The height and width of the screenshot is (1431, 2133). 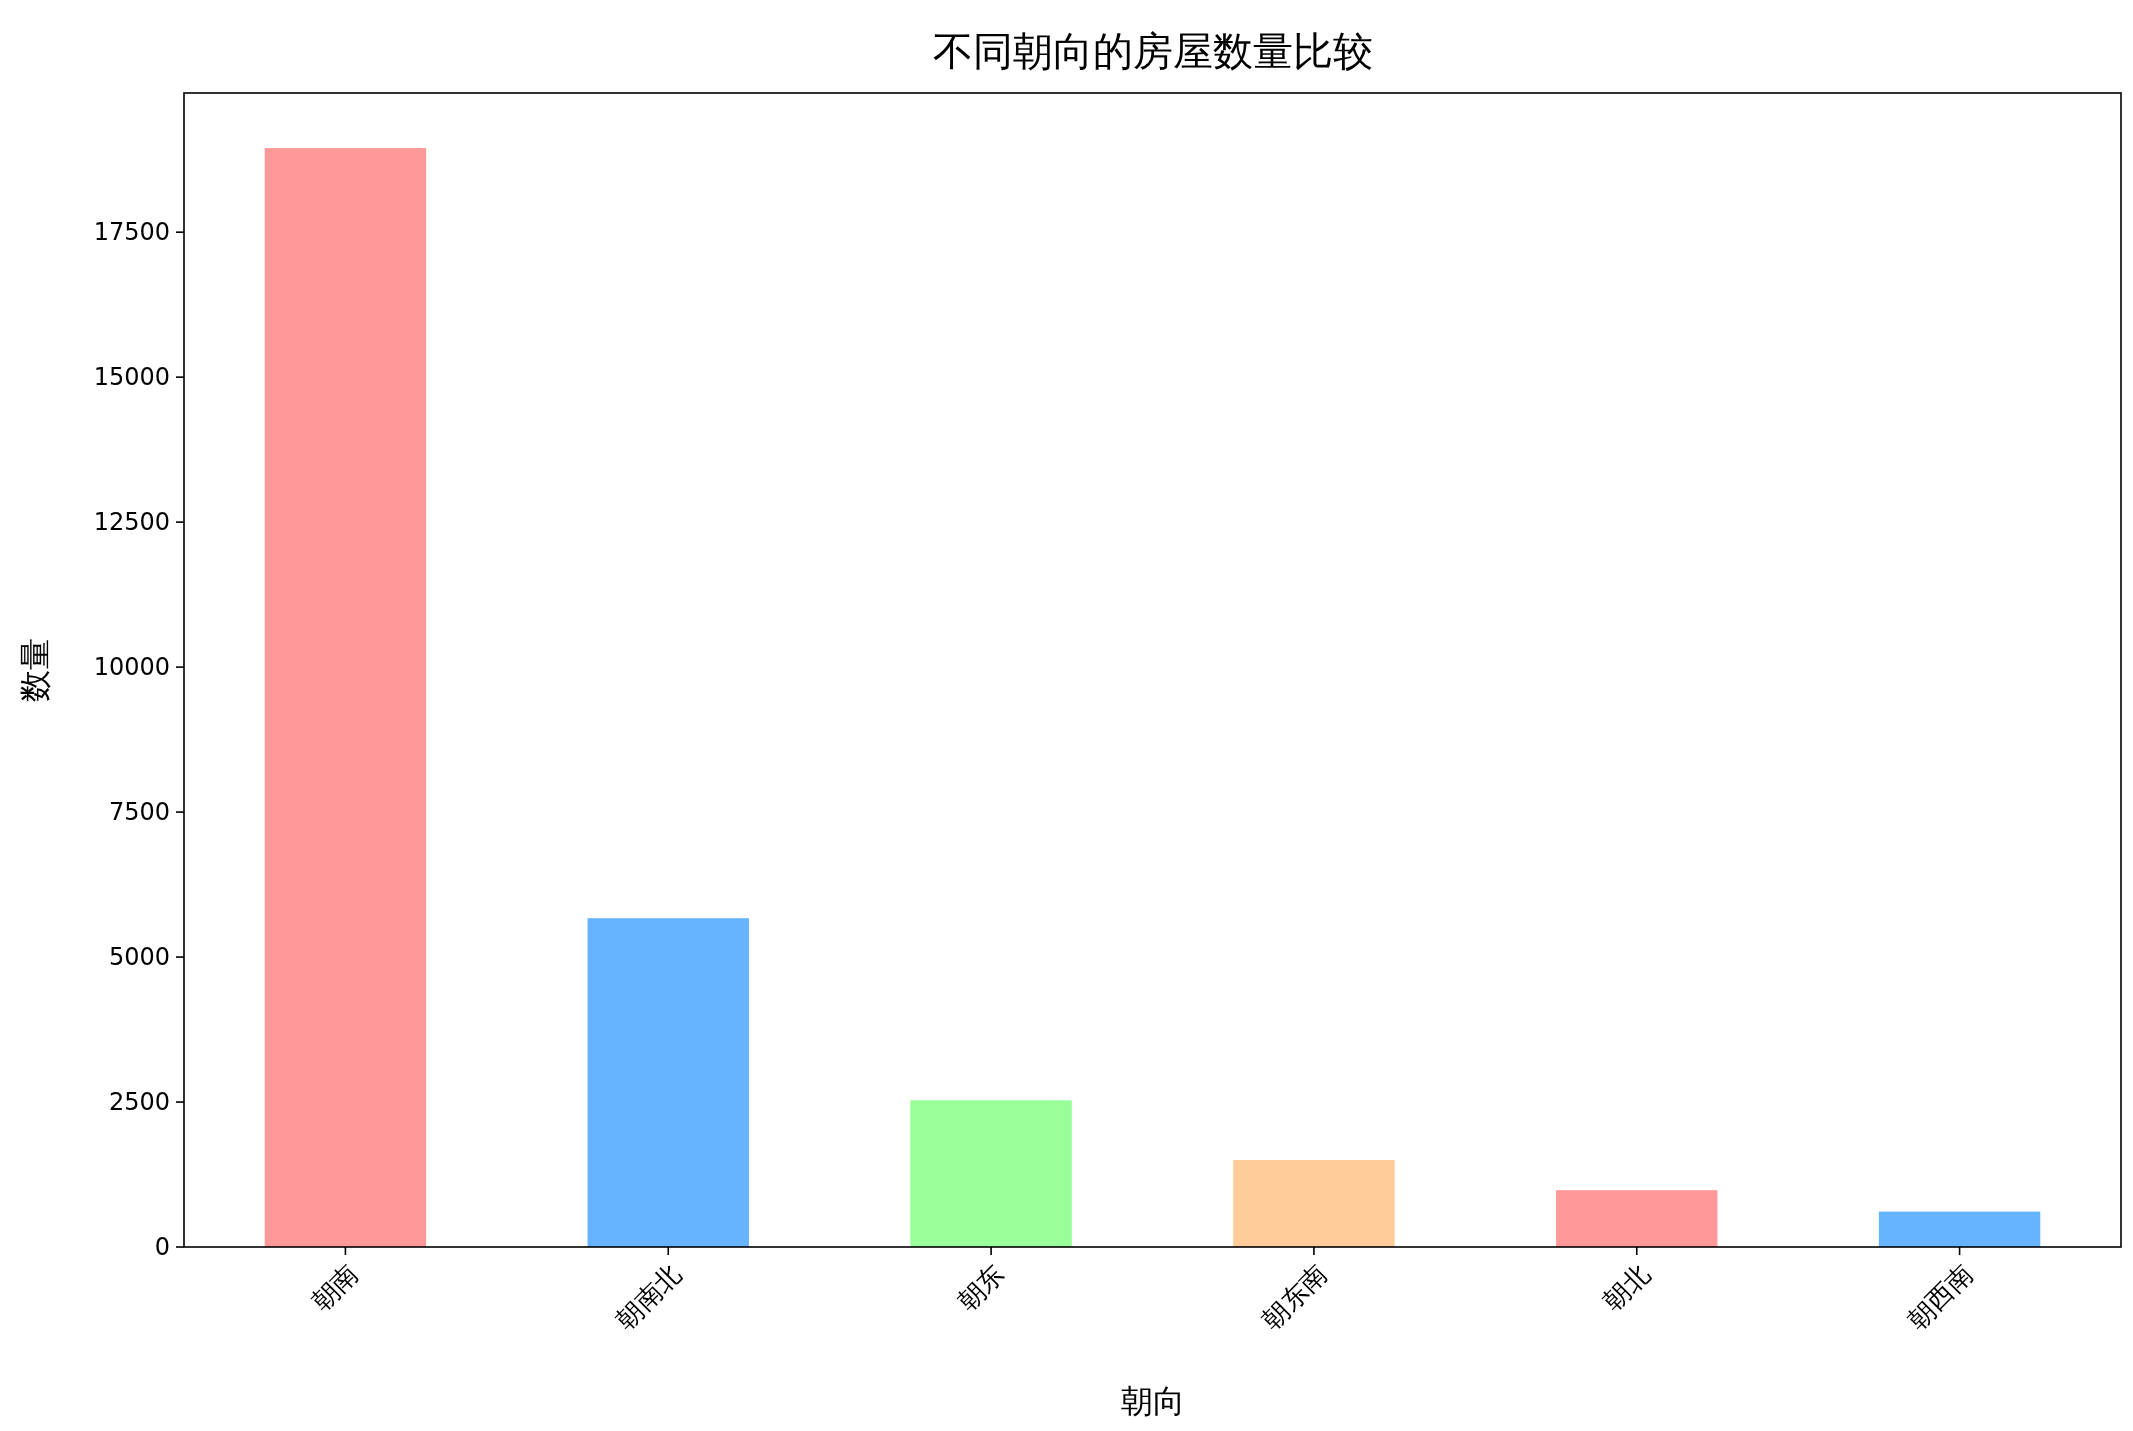 I want to click on x-tick-label: 朝南北, so click(x=648, y=1296).